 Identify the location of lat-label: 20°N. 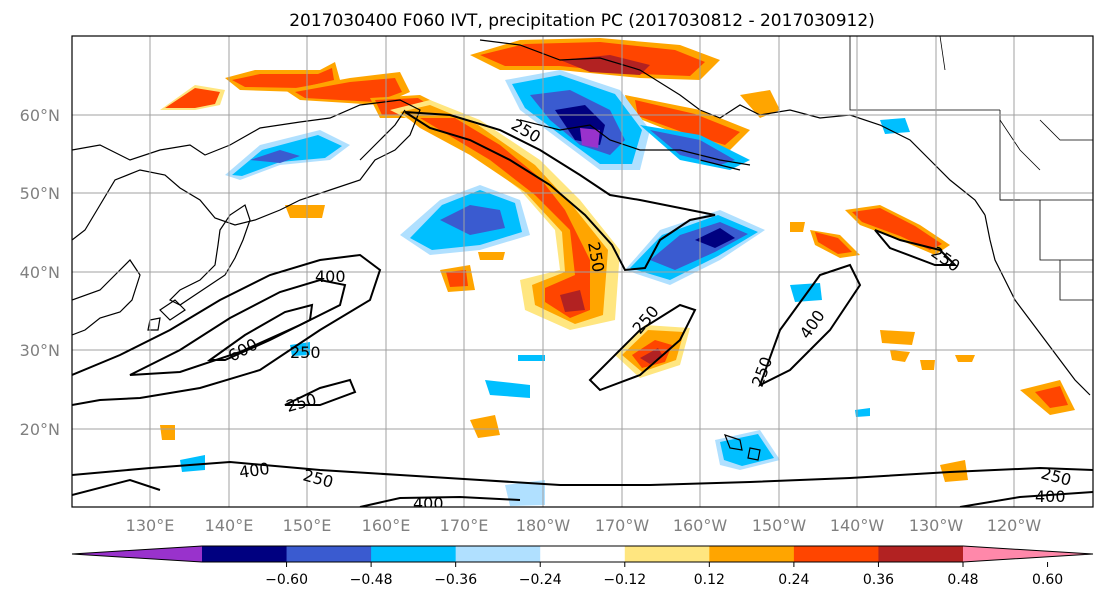
(40, 429).